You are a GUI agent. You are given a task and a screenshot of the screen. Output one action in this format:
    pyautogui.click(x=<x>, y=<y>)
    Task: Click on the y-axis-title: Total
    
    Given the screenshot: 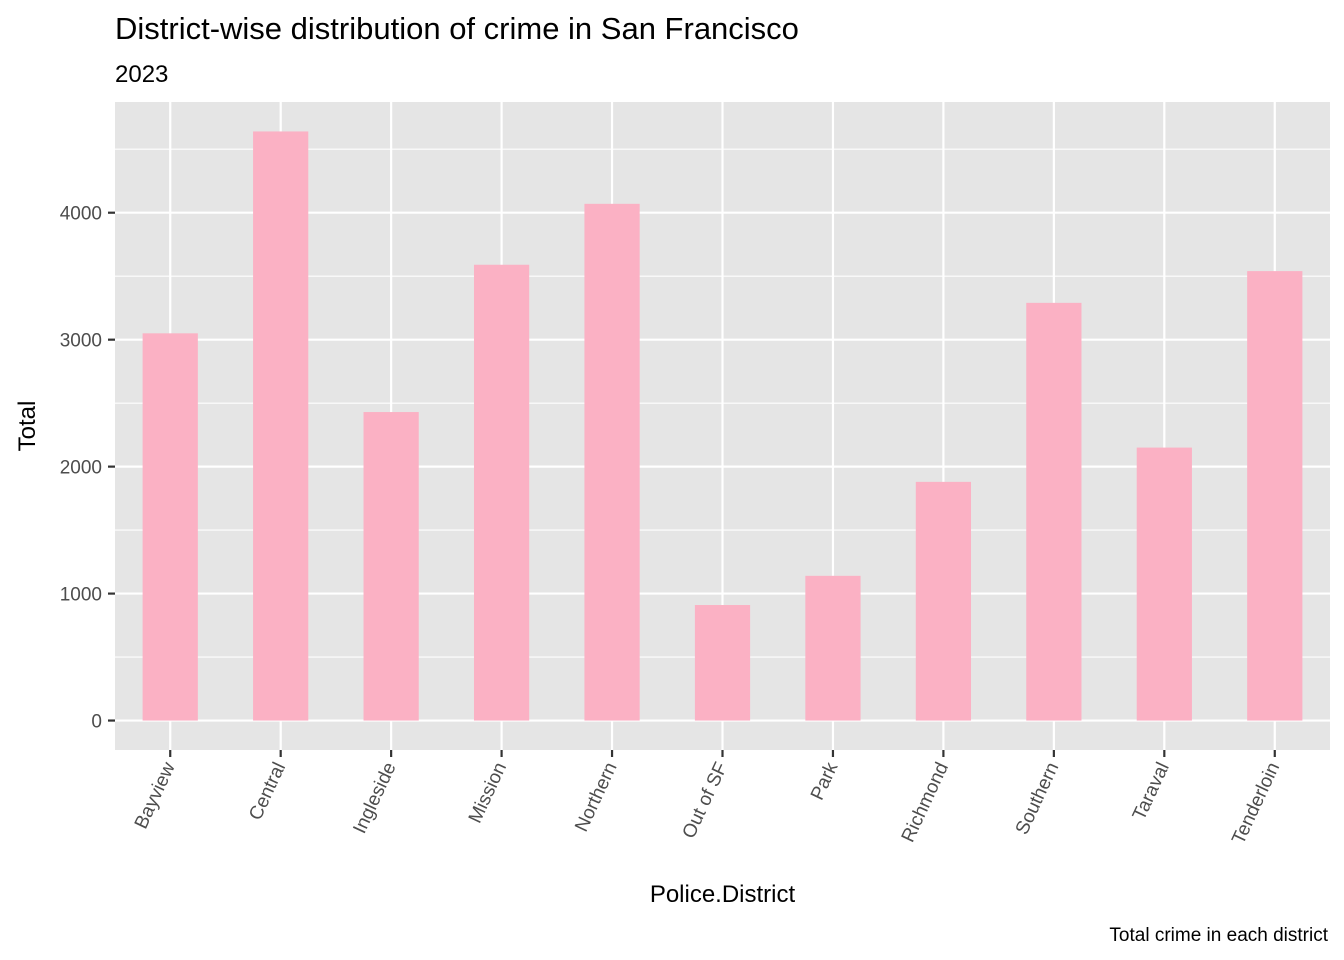 What is the action you would take?
    pyautogui.click(x=27, y=426)
    